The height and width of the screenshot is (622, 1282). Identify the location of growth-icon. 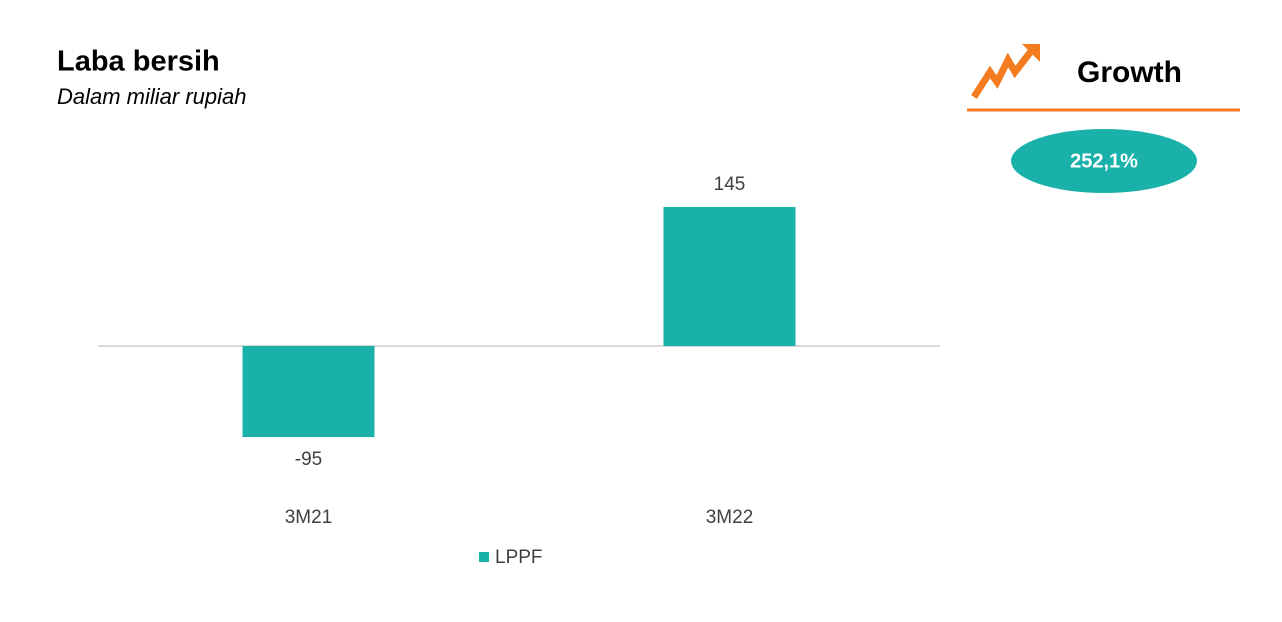
(1003, 73).